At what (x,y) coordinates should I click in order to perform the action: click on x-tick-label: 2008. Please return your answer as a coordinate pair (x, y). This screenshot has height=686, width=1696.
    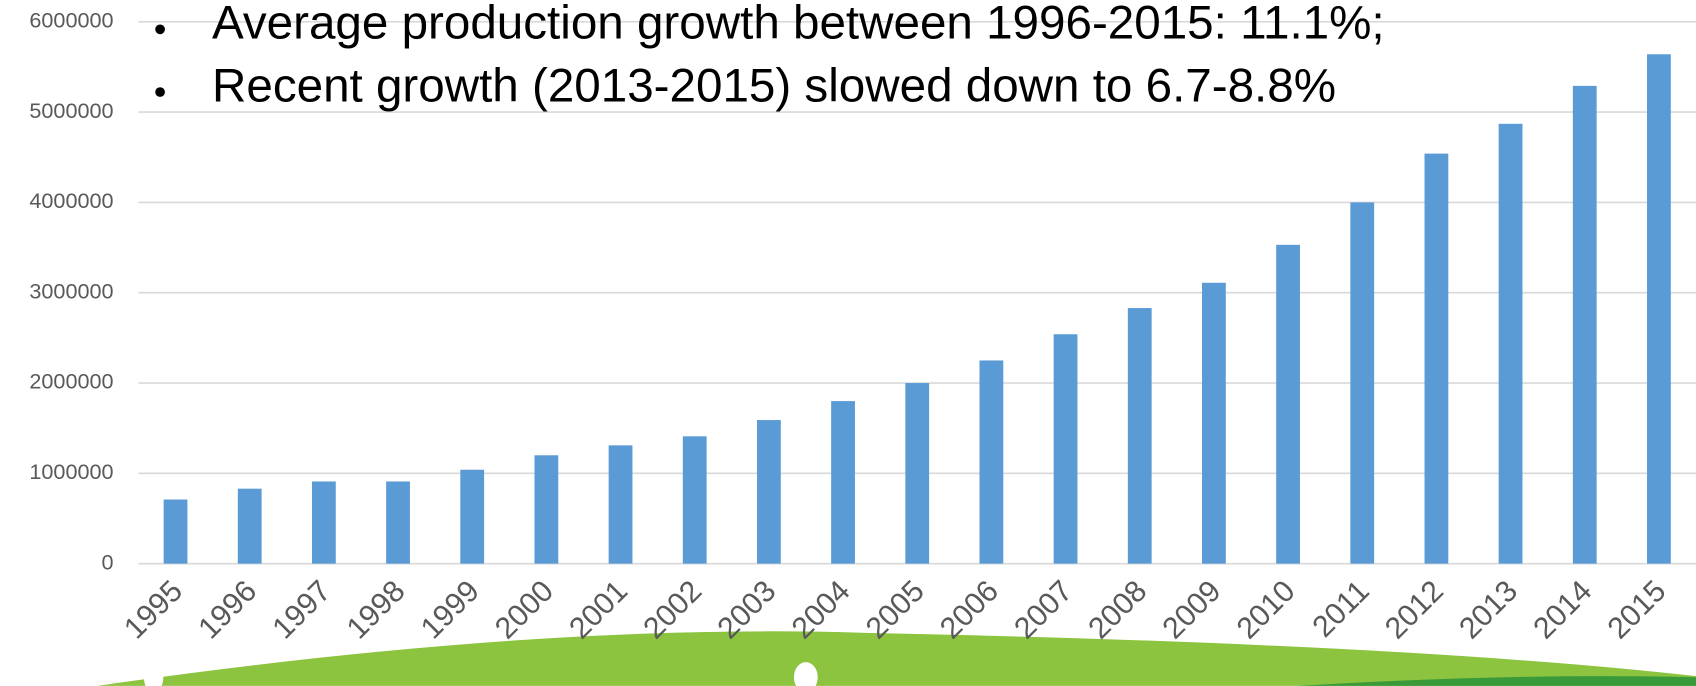
    Looking at the image, I should click on (1117, 609).